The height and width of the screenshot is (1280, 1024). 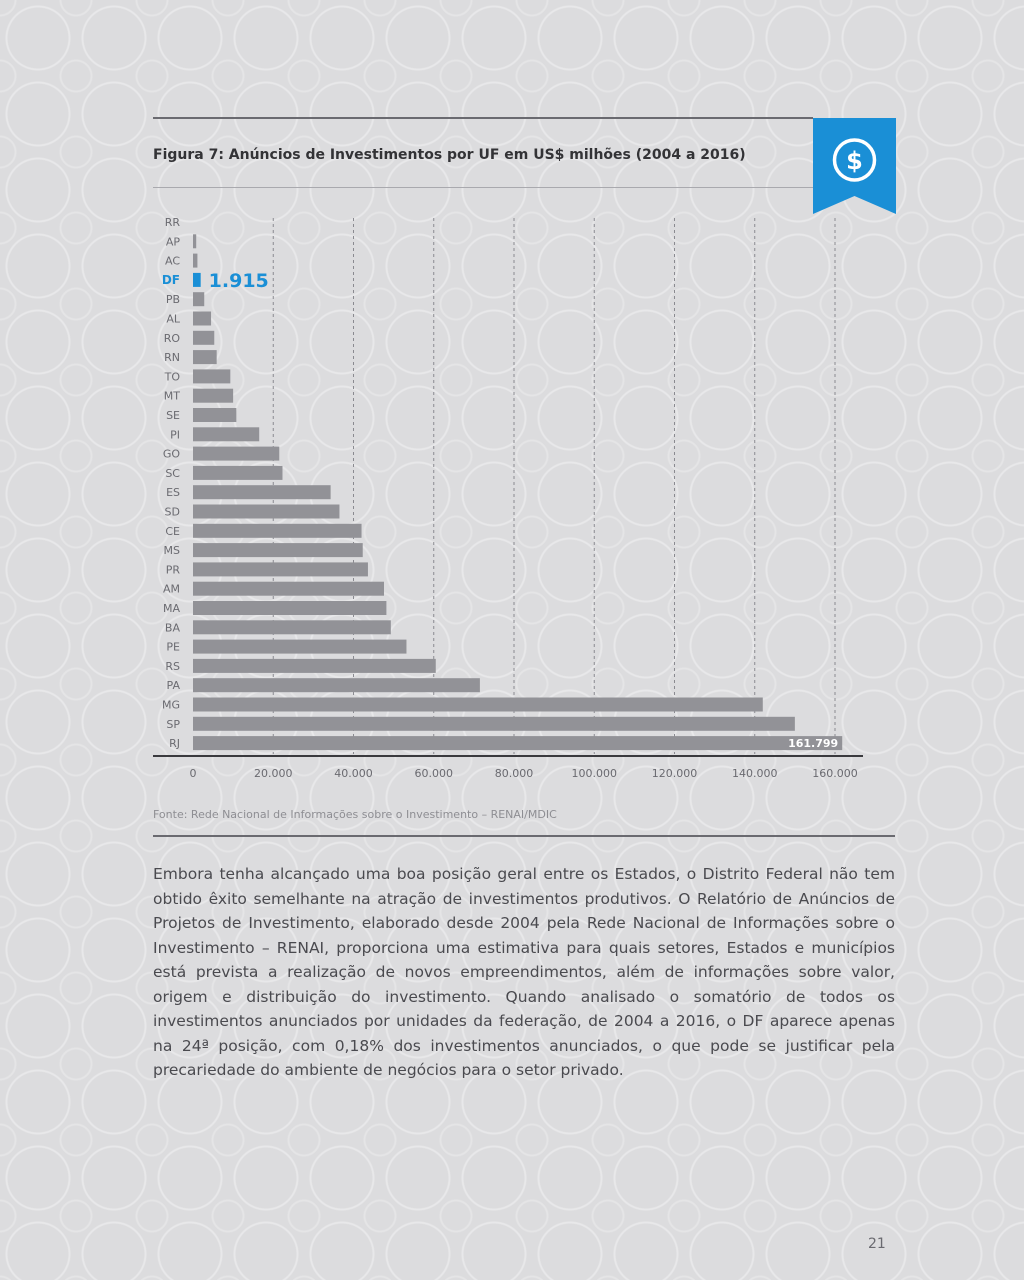 What do you see at coordinates (173, 241) in the screenshot?
I see `y-label-ap: AP` at bounding box center [173, 241].